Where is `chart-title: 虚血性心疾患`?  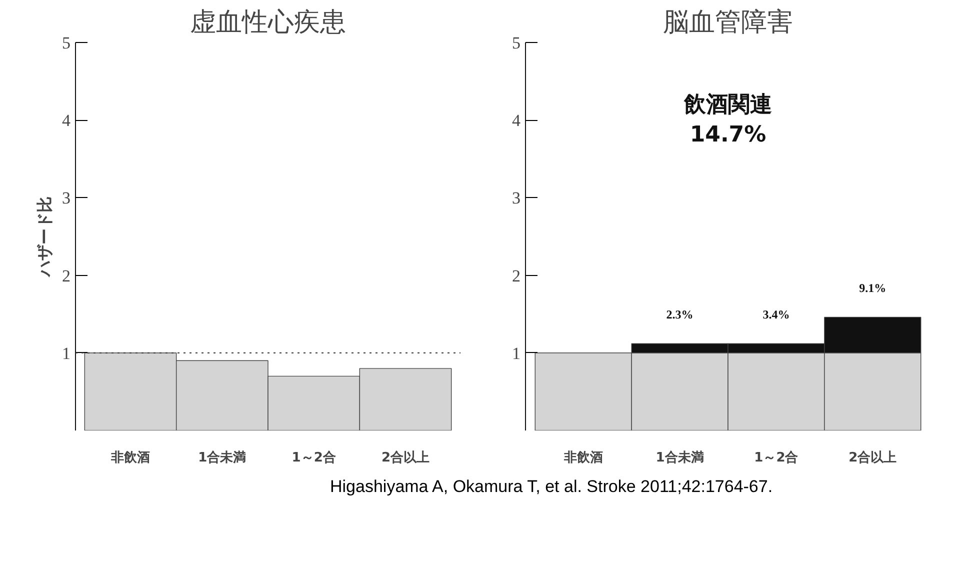 chart-title: 虚血性心疾患 is located at coordinates (268, 23).